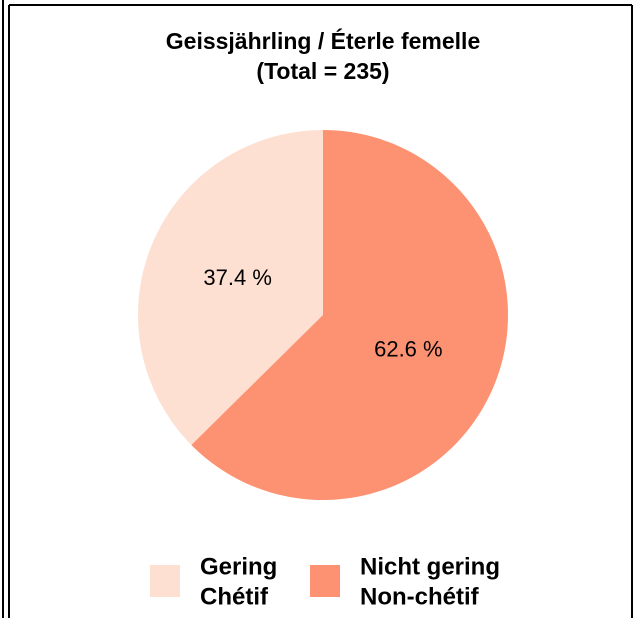 This screenshot has height=618, width=637. What do you see at coordinates (322, 71) in the screenshot?
I see `chart-subtitle: (Total = 235)` at bounding box center [322, 71].